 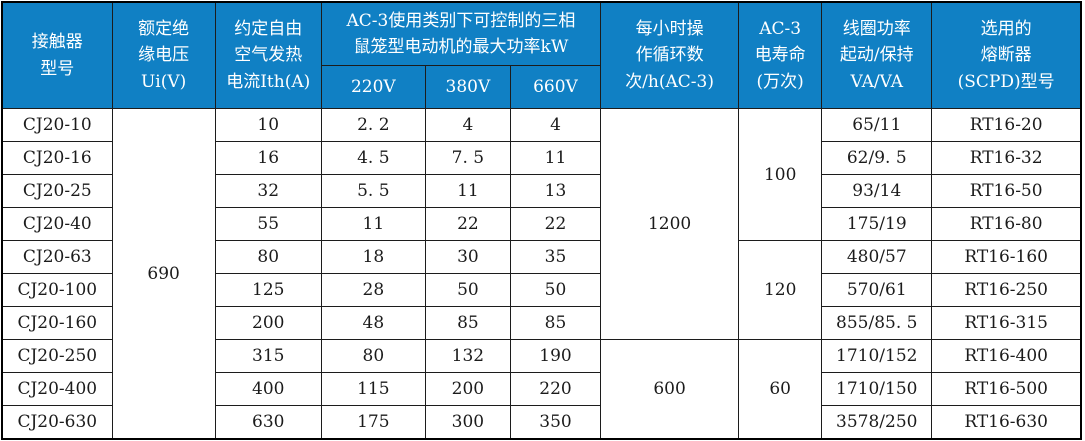 What do you see at coordinates (268, 224) in the screenshot?
I see `cell-ith: 55` at bounding box center [268, 224].